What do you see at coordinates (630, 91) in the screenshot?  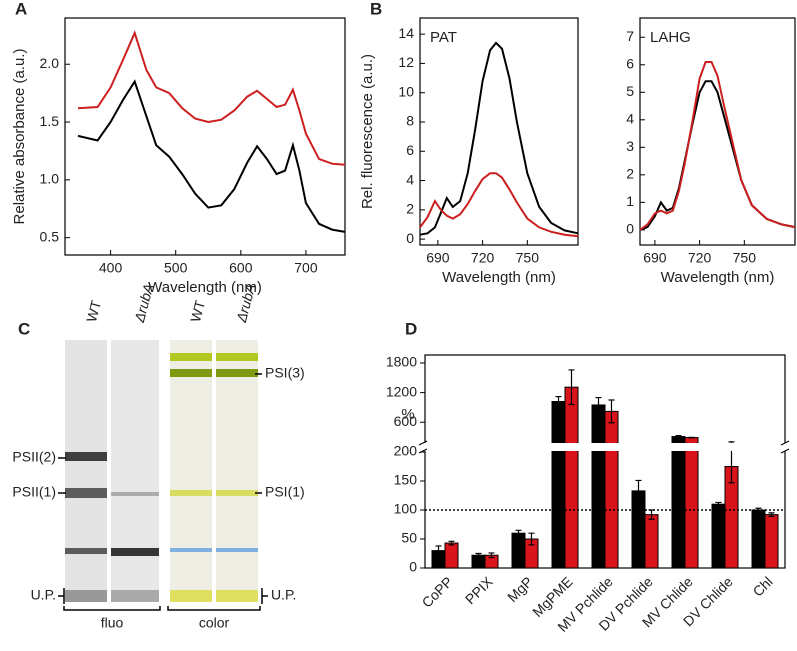 I see `y-tick-label: 5` at bounding box center [630, 91].